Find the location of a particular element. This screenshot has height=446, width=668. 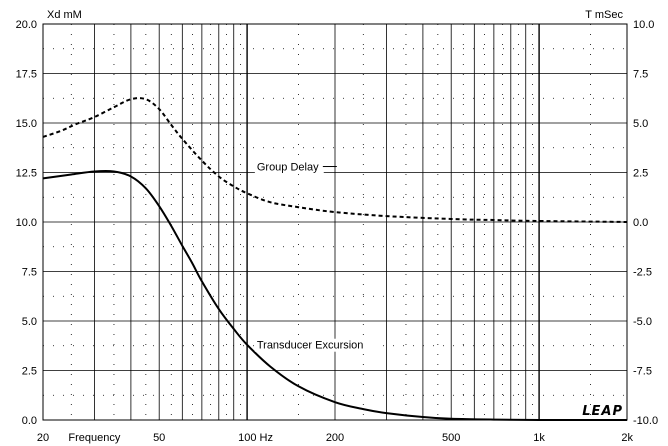

leap-logo: LEAP is located at coordinates (602, 411).